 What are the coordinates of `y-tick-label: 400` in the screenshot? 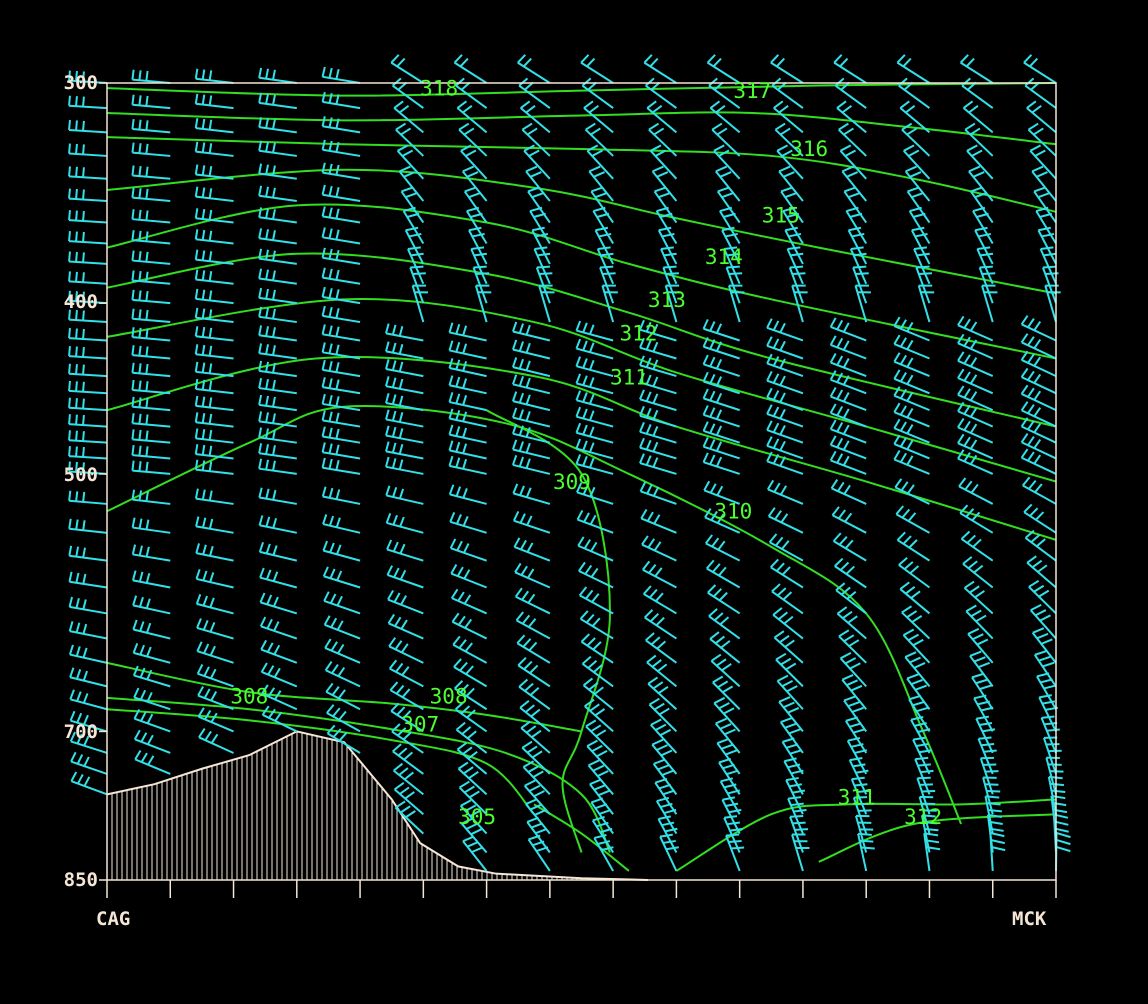 It's located at (81, 302).